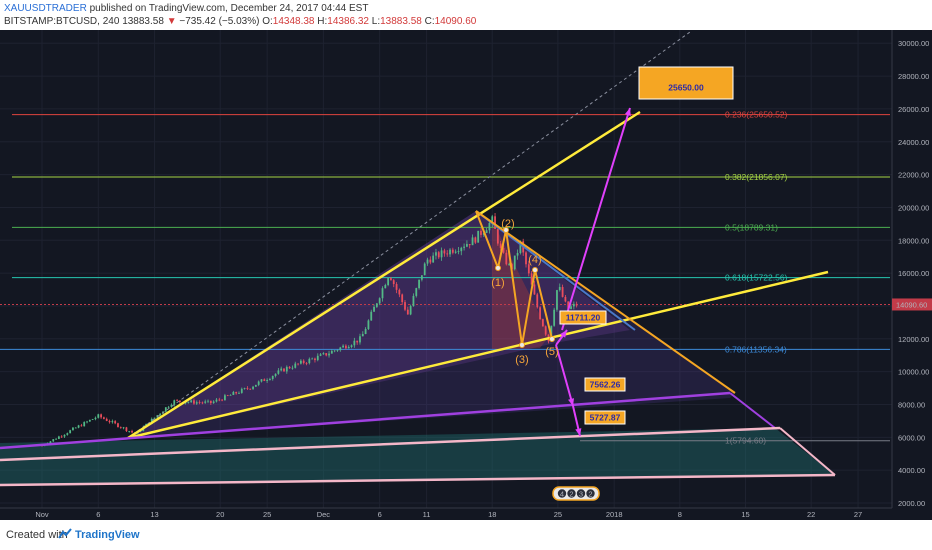 Image resolution: width=932 pixels, height=550 pixels. Describe the element at coordinates (627, 112) in the screenshot. I see `up-target-arrow-head` at that location.